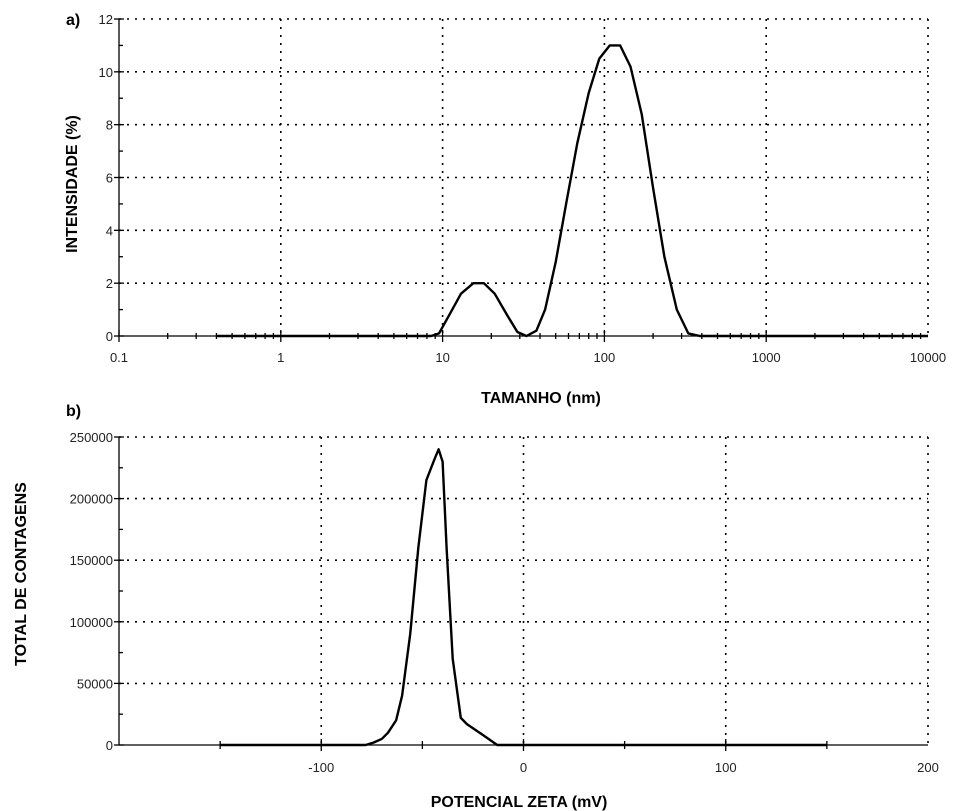 This screenshot has width=958, height=811. I want to click on panel-b-x-tick-label: -100, so click(321, 767).